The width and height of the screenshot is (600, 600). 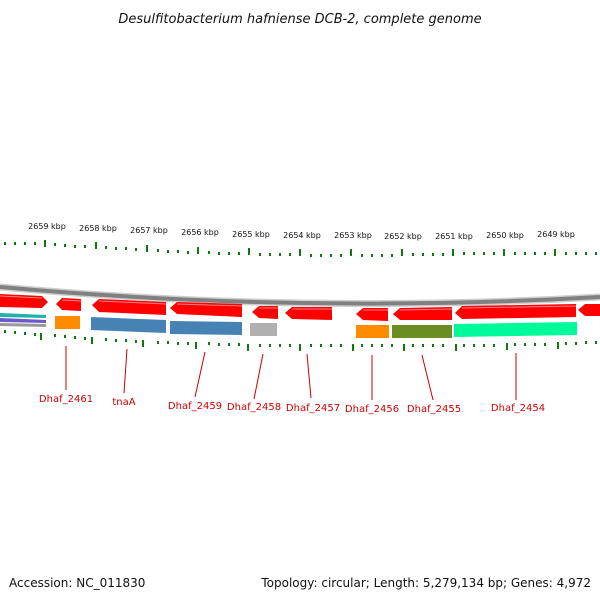 What do you see at coordinates (291, 373) in the screenshot?
I see `gene-label-leaders` at bounding box center [291, 373].